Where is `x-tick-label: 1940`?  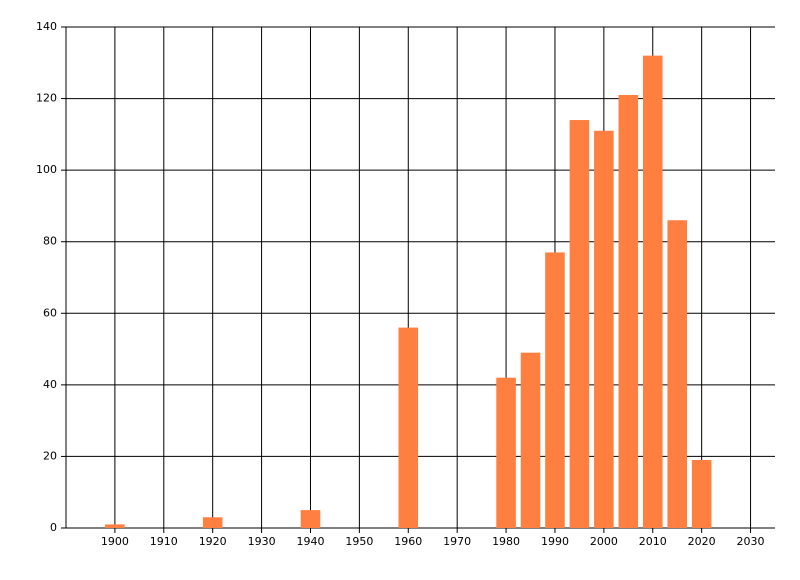
x-tick-label: 1940 is located at coordinates (310, 541).